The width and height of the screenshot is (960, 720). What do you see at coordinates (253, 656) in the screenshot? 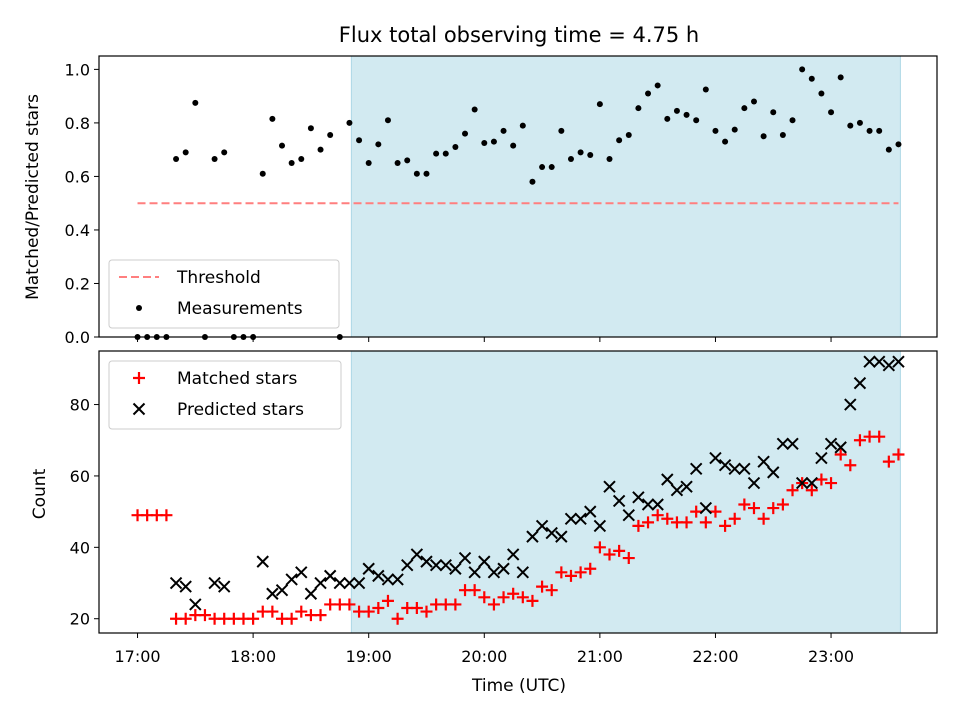
I see `x-tick-label: 18:00` at bounding box center [253, 656].